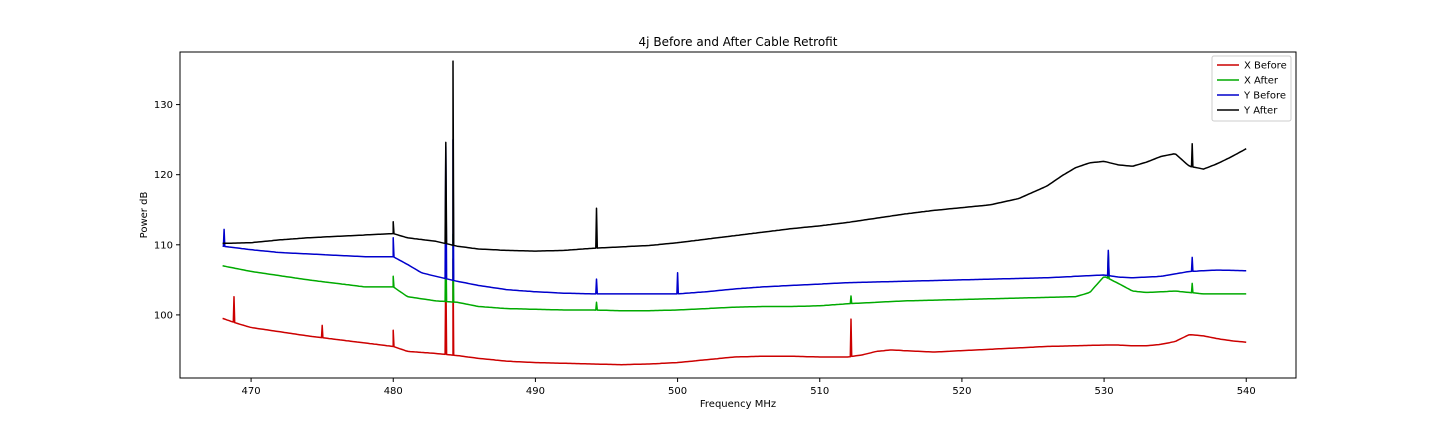 The image size is (1440, 432). What do you see at coordinates (819, 391) in the screenshot?
I see `x-tick-label: 510` at bounding box center [819, 391].